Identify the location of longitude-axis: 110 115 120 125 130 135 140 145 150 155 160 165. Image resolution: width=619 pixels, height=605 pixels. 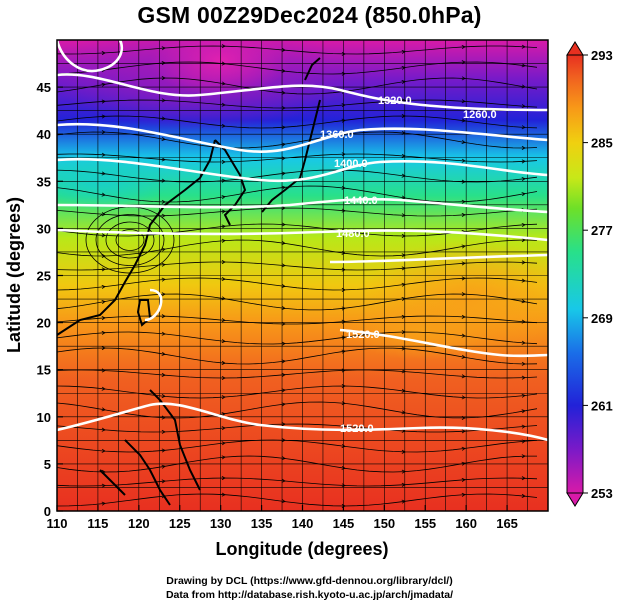
(282, 518).